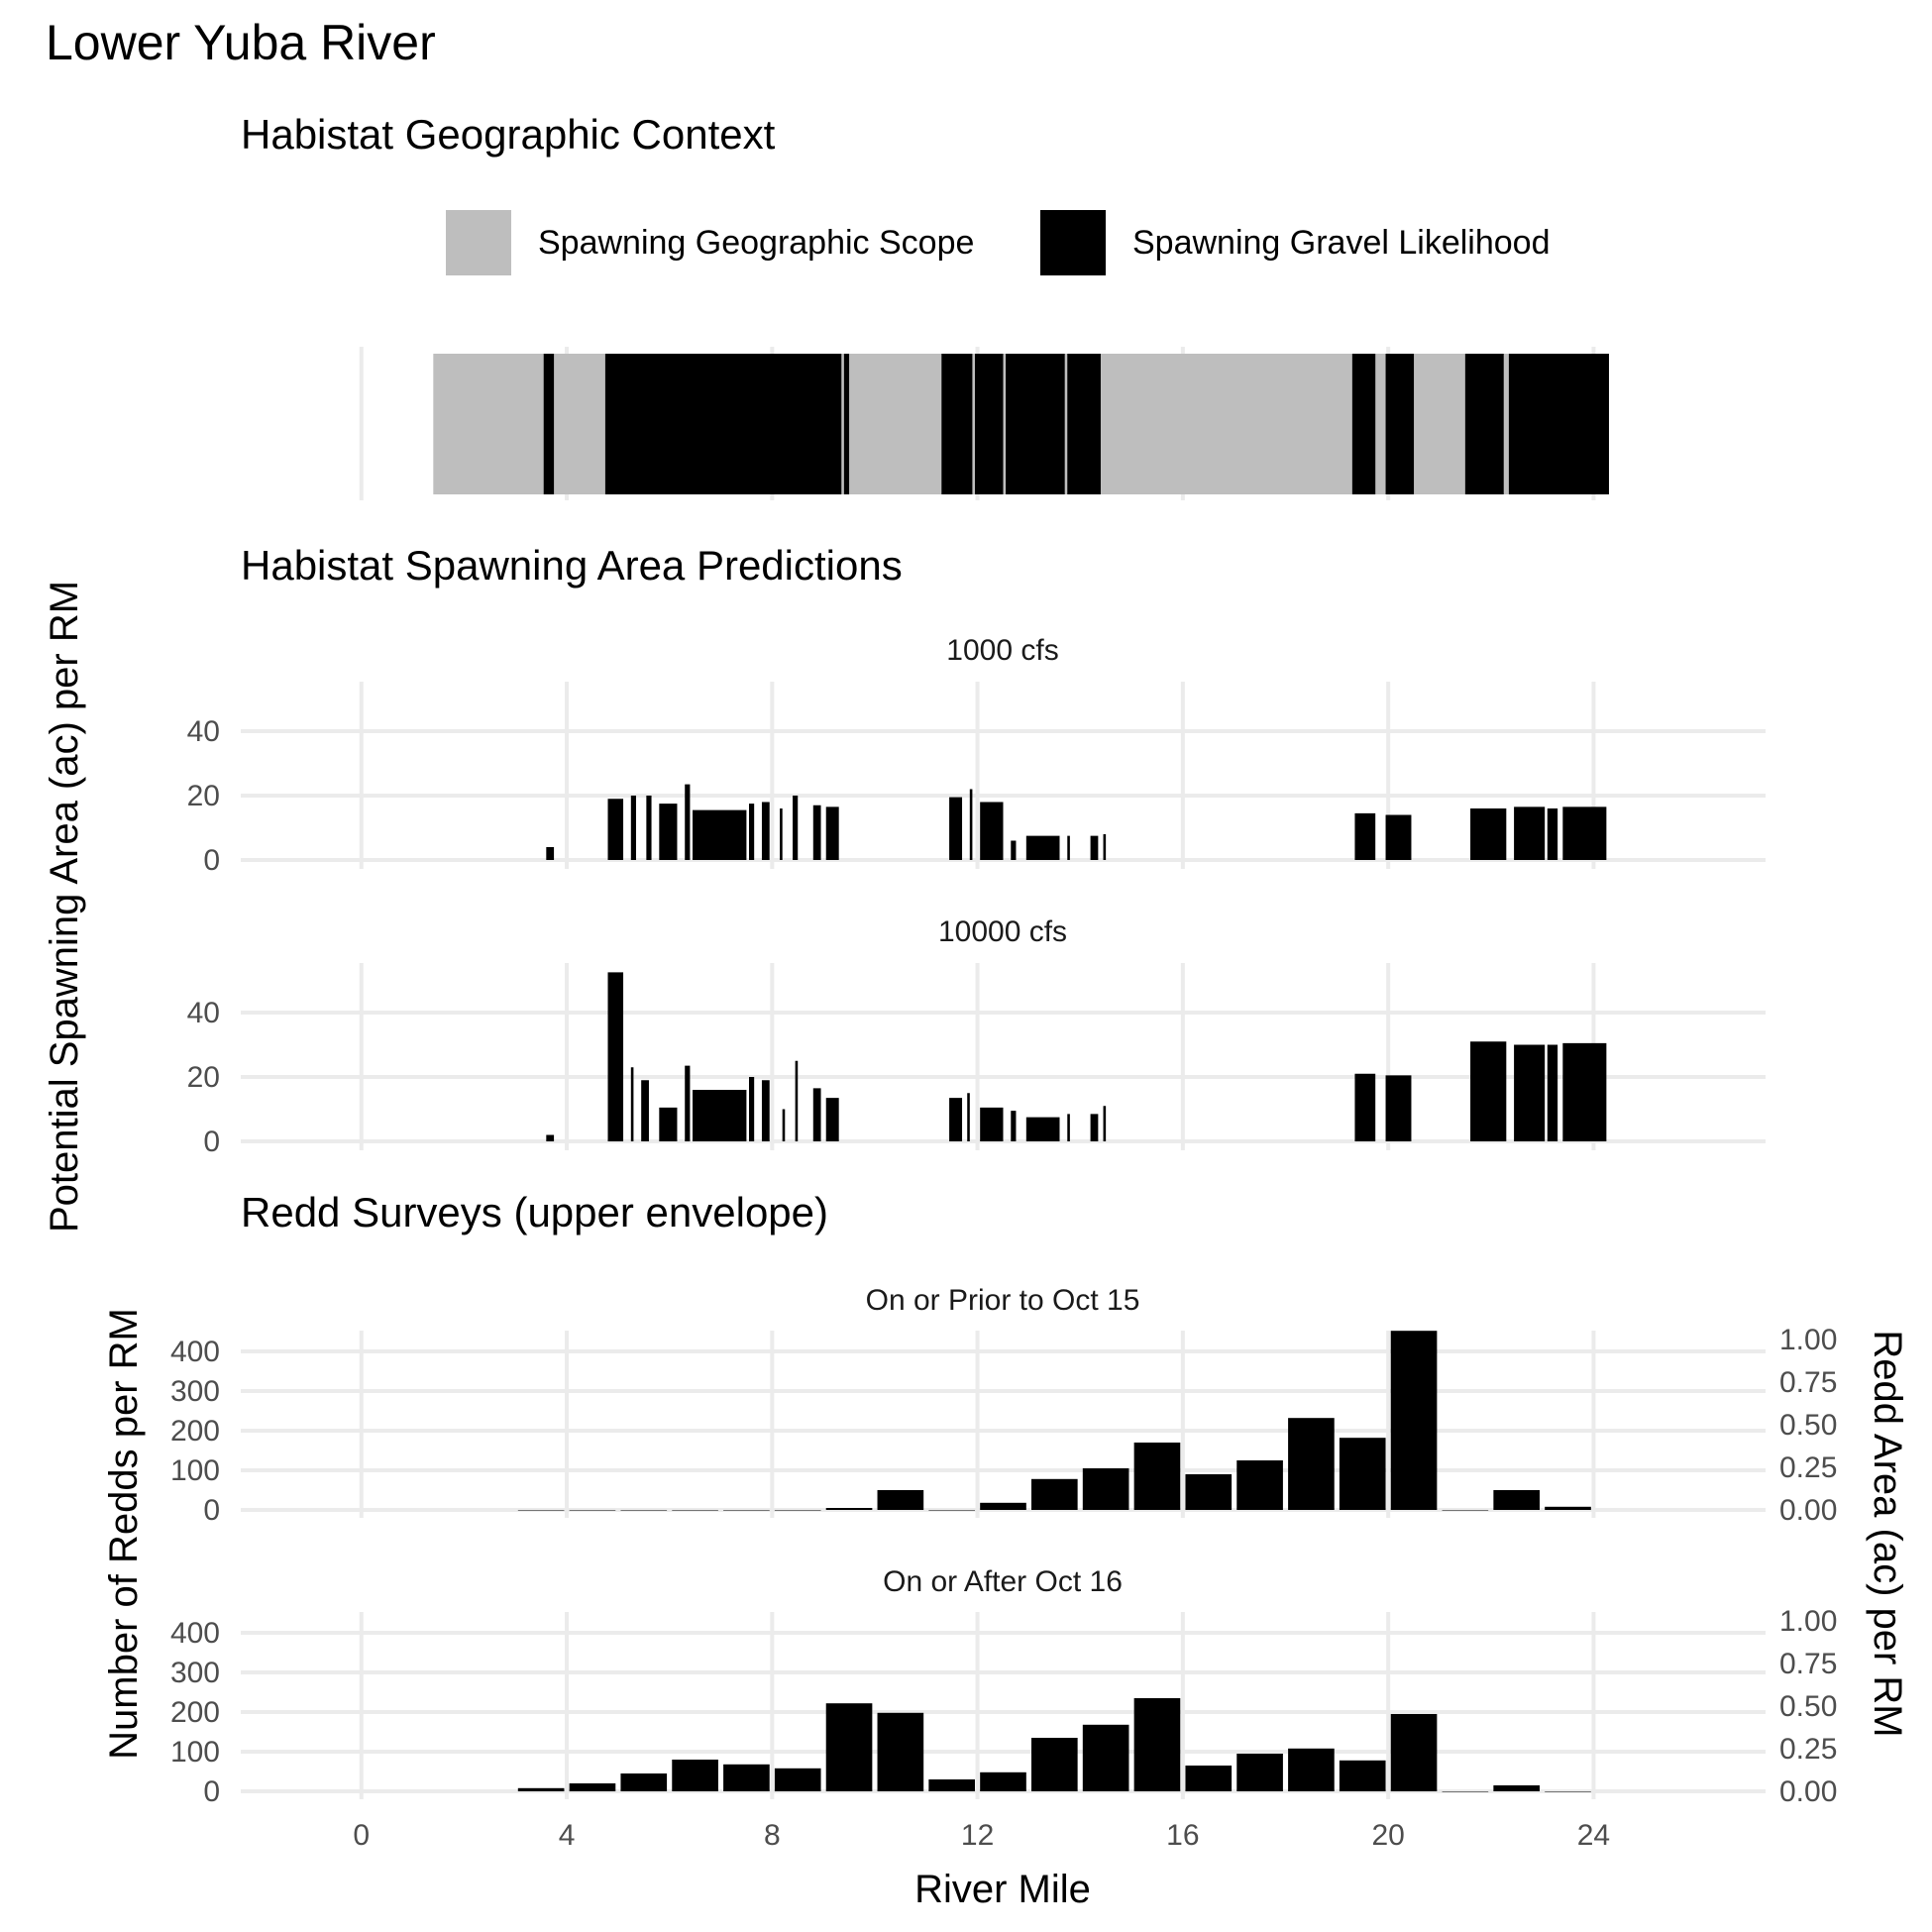 Image resolution: width=1932 pixels, height=1932 pixels. I want to click on pred-y-axis-label: Potential Spawning Area (ac) per RM, so click(64, 907).